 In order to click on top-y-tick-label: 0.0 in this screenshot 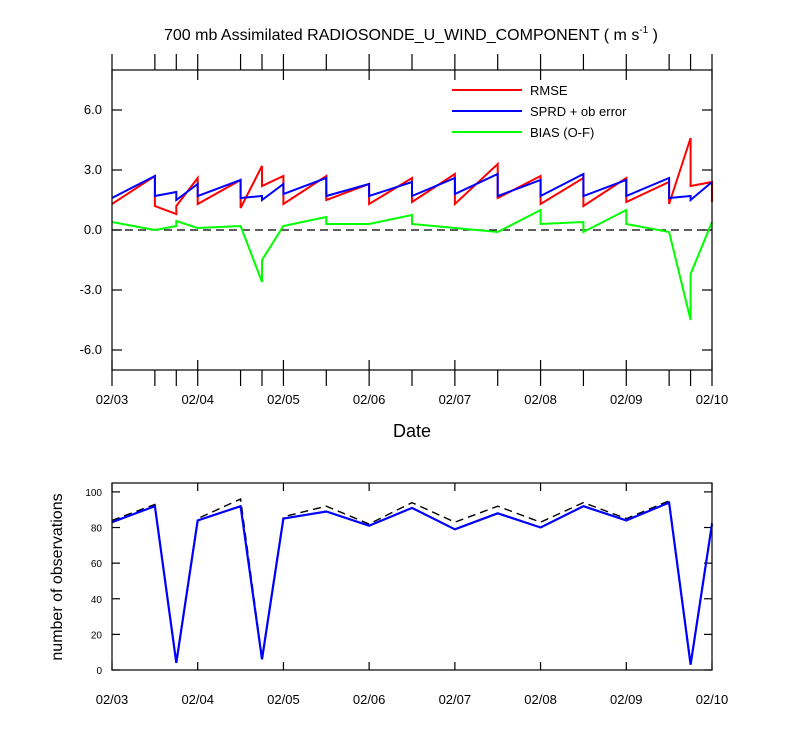, I will do `click(93, 229)`.